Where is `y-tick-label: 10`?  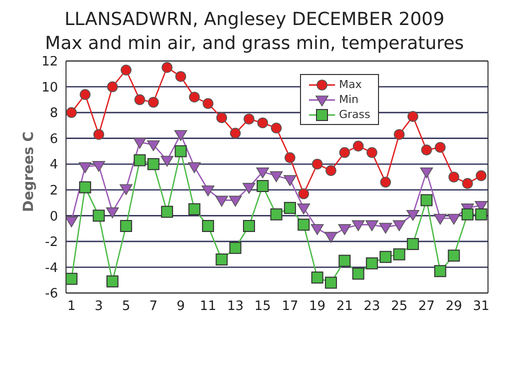
y-tick-label: 10 is located at coordinates (49, 88).